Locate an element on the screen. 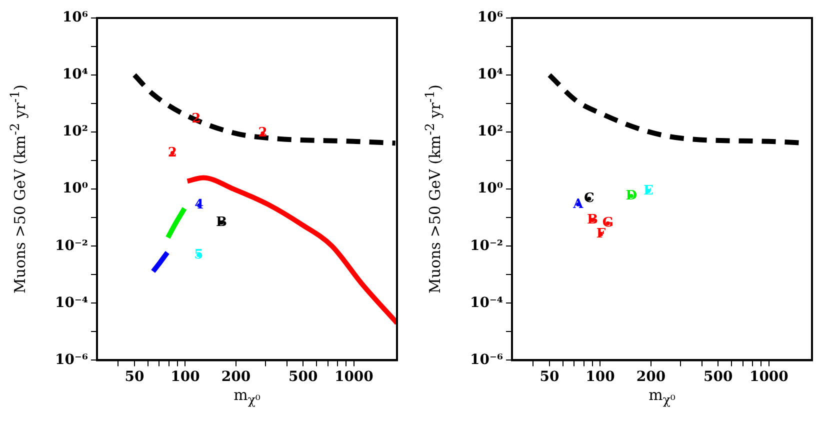 The width and height of the screenshot is (830, 425). series-label: D is located at coordinates (632, 196).